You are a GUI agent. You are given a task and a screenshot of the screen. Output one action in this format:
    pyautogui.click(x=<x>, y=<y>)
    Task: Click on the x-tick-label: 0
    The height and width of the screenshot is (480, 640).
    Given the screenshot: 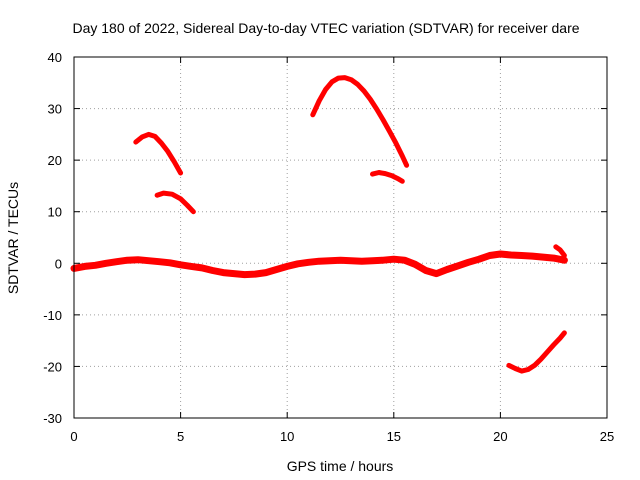 What is the action you would take?
    pyautogui.click(x=73, y=436)
    